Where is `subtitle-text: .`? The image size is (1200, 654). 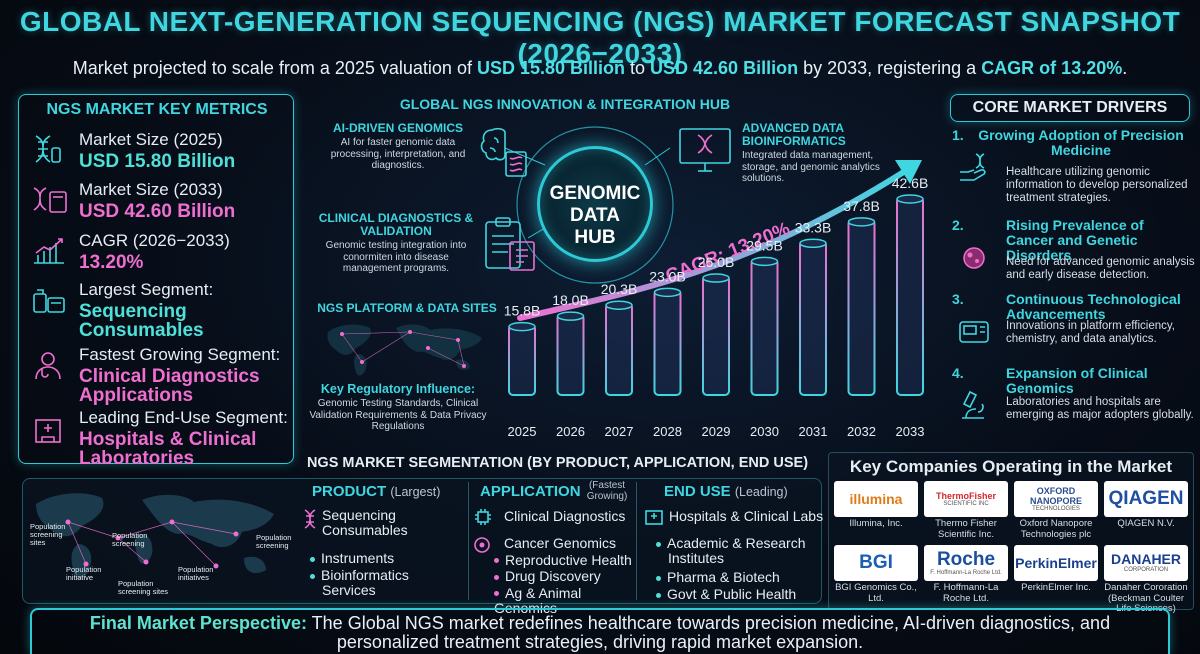 subtitle-text: . is located at coordinates (1125, 68).